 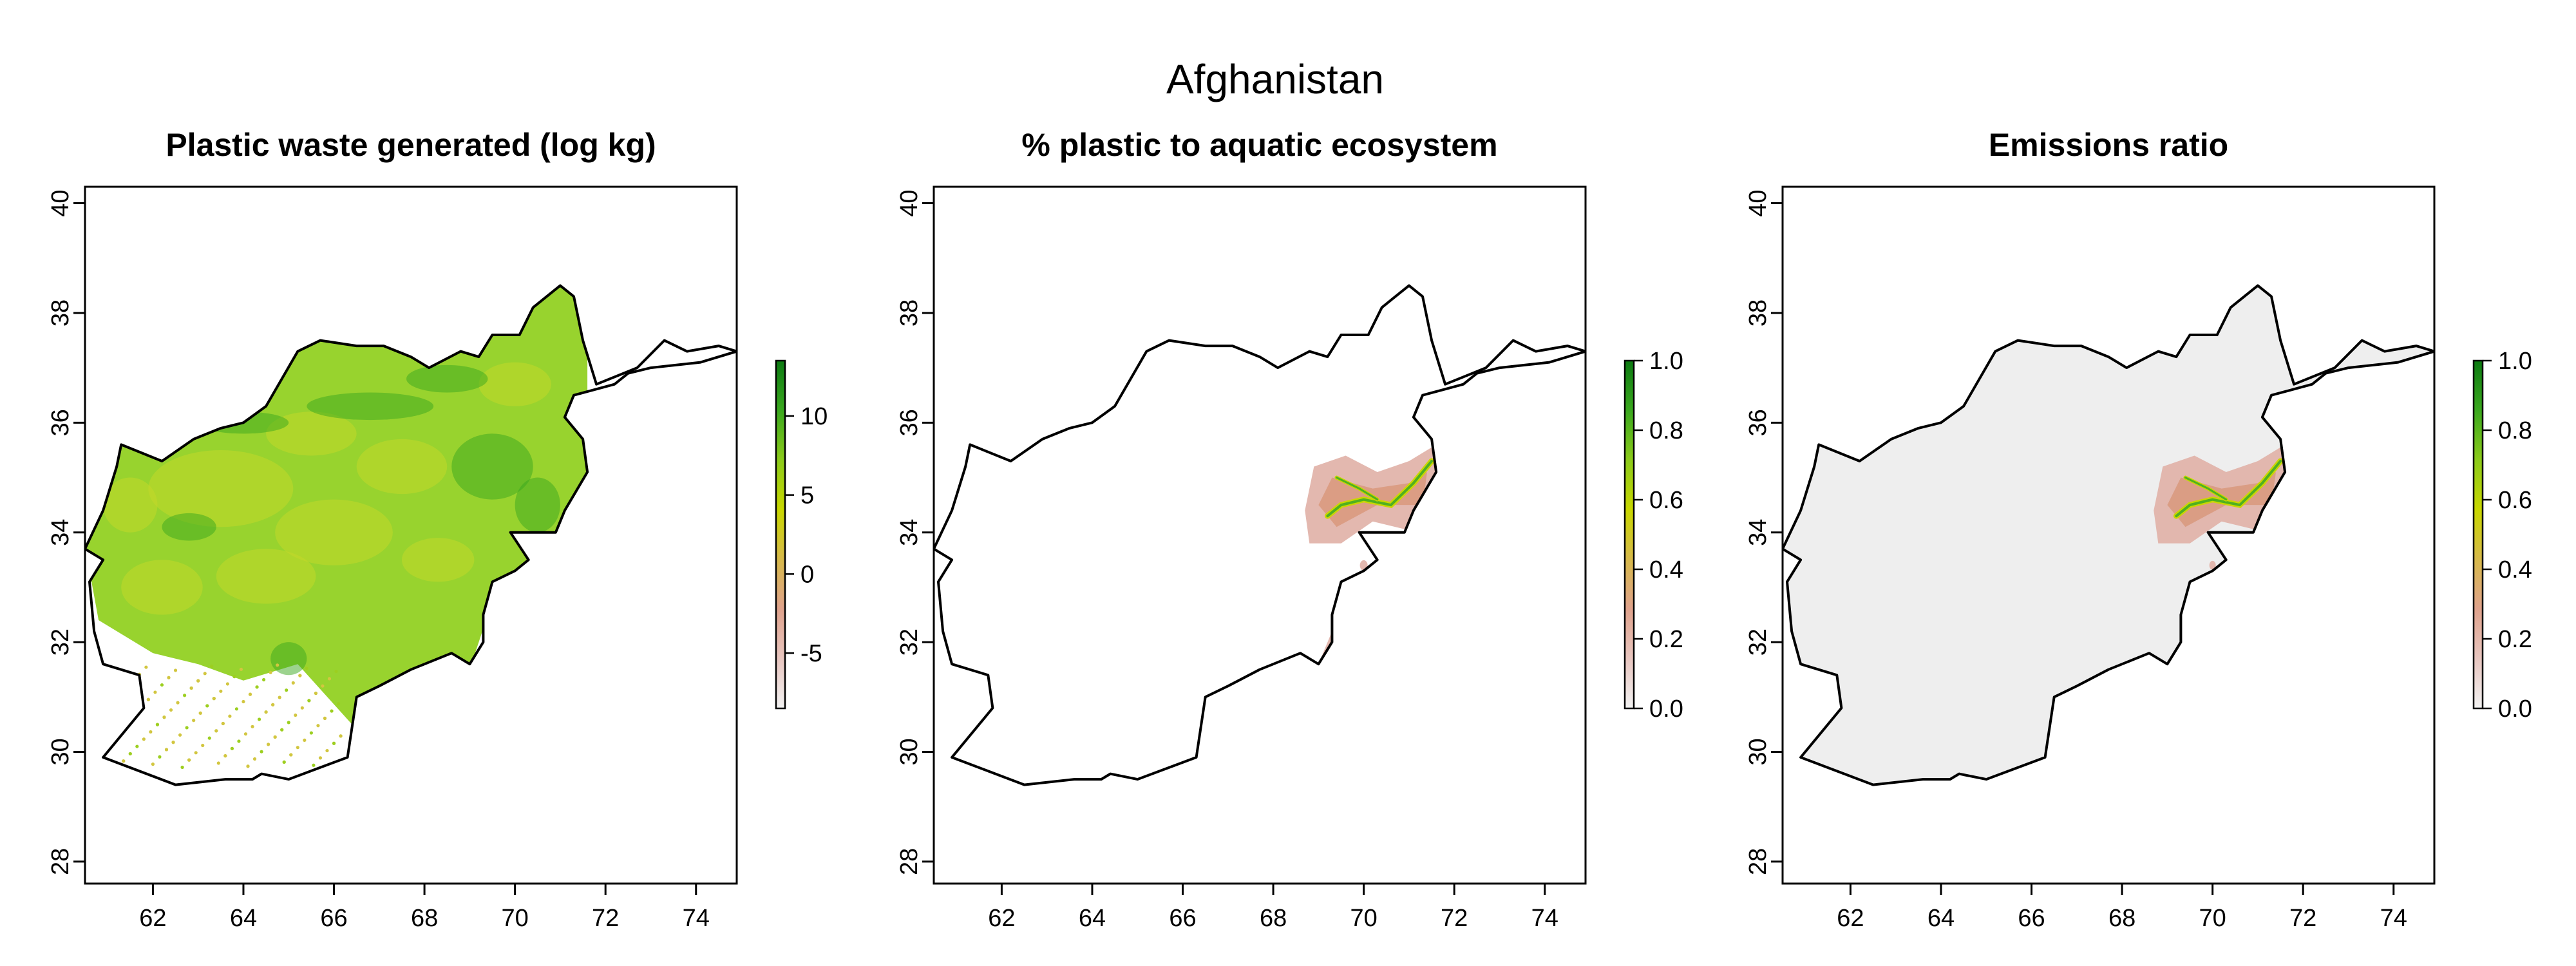 I want to click on legend-tick-label: 0, so click(x=807, y=574).